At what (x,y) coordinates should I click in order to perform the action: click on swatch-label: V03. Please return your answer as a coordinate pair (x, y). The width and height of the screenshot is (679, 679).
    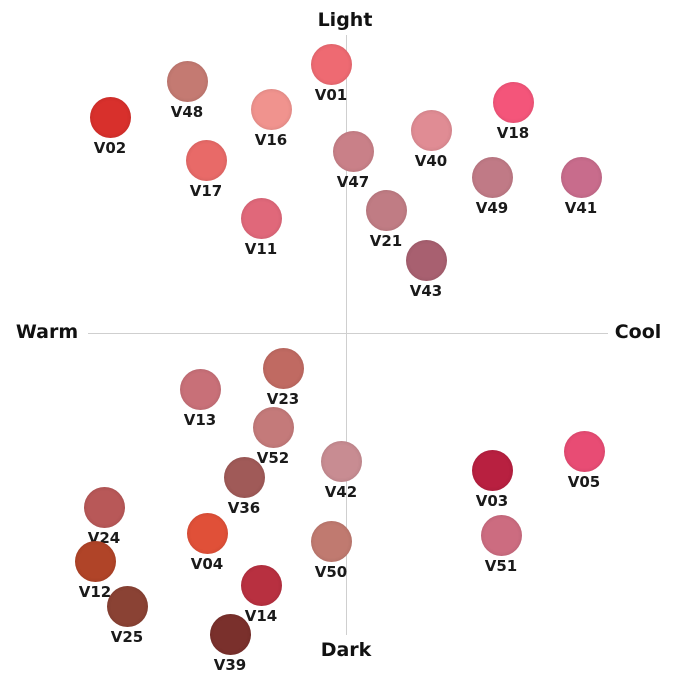
    Looking at the image, I should click on (492, 501).